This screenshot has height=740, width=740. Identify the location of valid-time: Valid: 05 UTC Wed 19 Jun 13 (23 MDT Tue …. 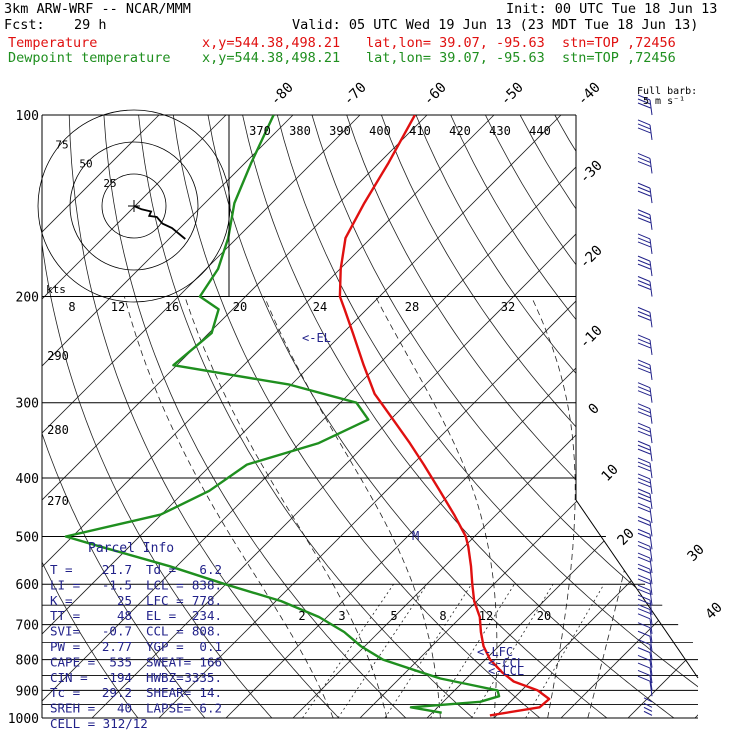
(495, 25).